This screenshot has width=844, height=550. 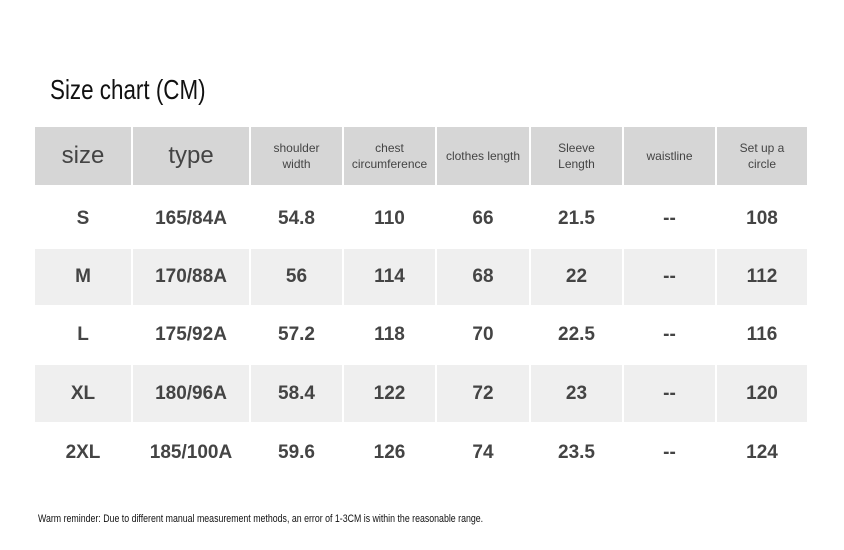 What do you see at coordinates (191, 156) in the screenshot?
I see `header-cell: type` at bounding box center [191, 156].